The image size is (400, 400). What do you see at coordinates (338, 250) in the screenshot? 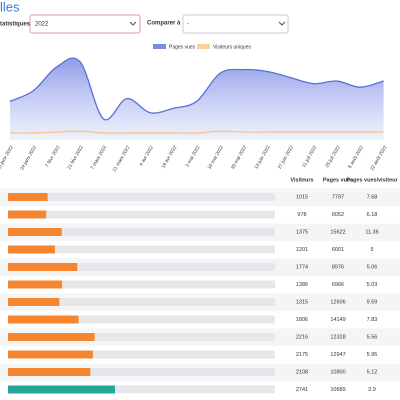
I see `cell: 6001` at bounding box center [338, 250].